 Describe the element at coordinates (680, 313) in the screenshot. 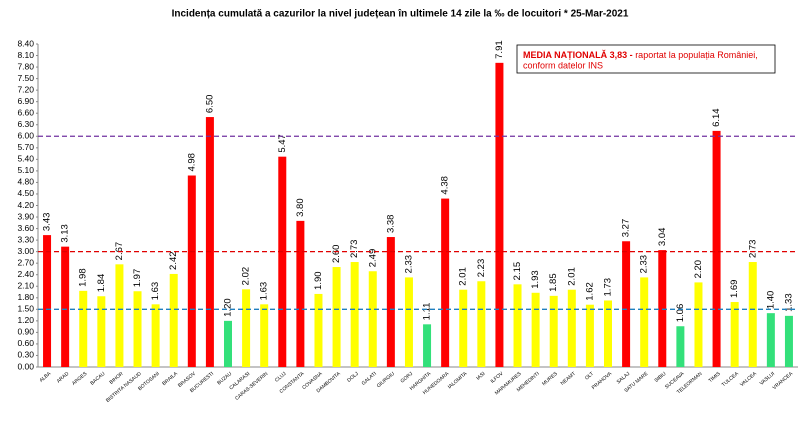

I see `value-label: 1.06` at that location.